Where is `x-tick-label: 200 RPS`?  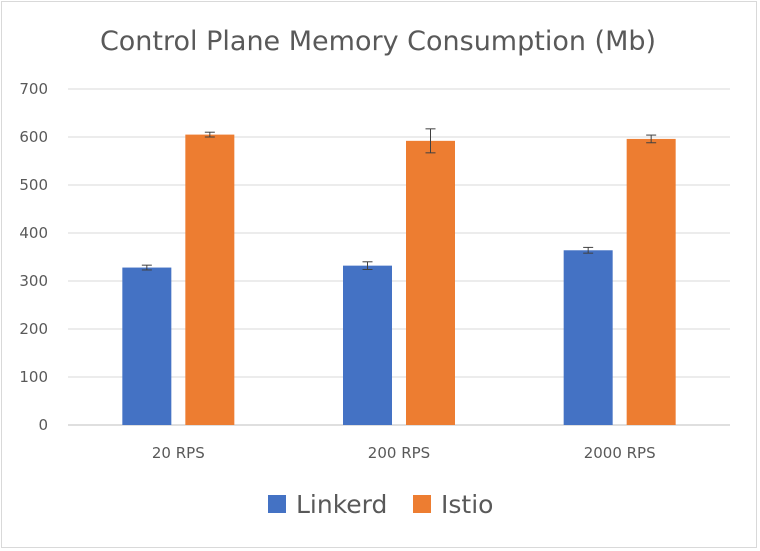 x-tick-label: 200 RPS is located at coordinates (399, 453).